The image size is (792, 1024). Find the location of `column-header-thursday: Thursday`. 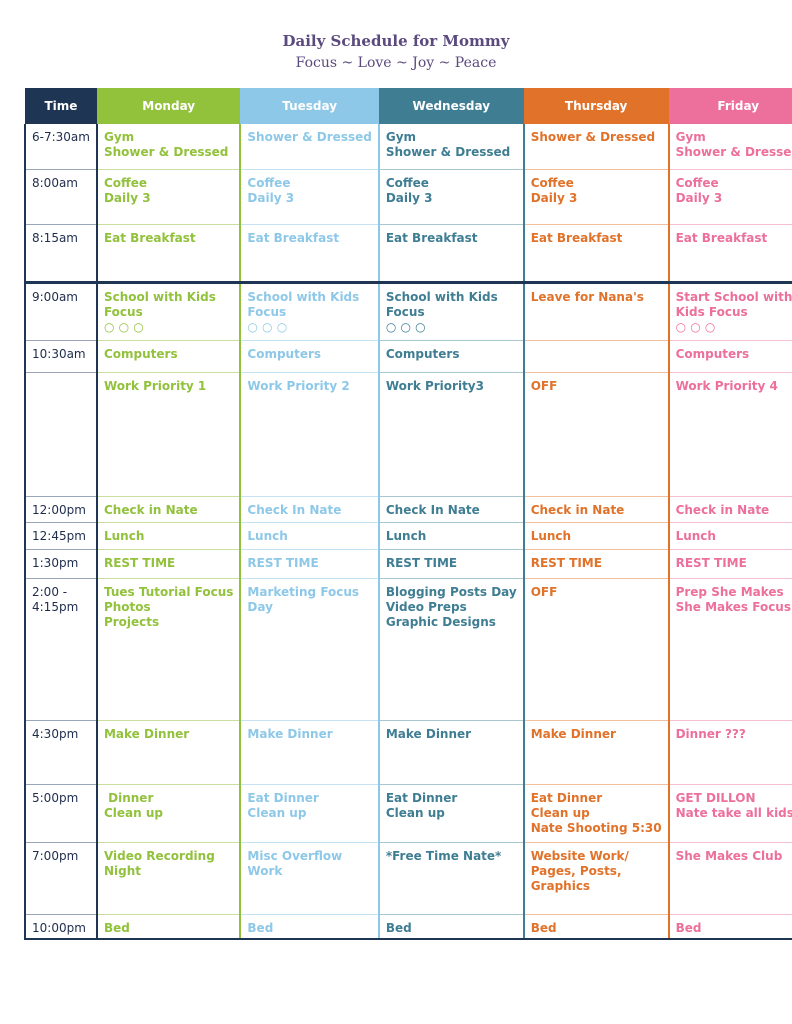

column-header-thursday: Thursday is located at coordinates (596, 106).